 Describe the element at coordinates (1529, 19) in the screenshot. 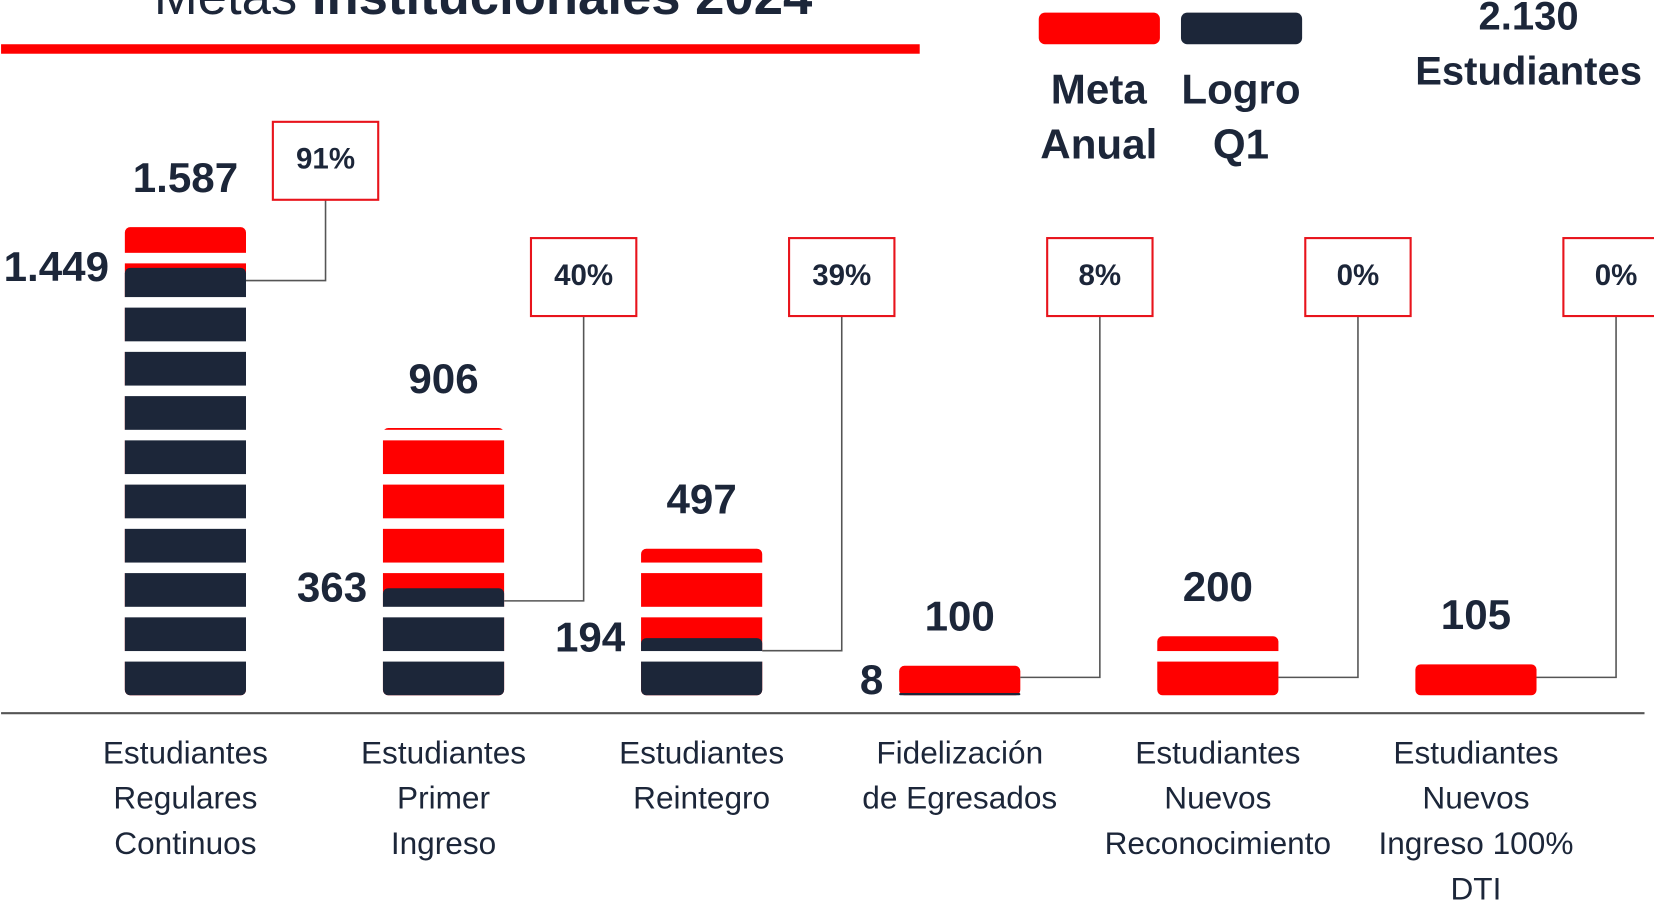

I see `total-value: 2.130` at that location.